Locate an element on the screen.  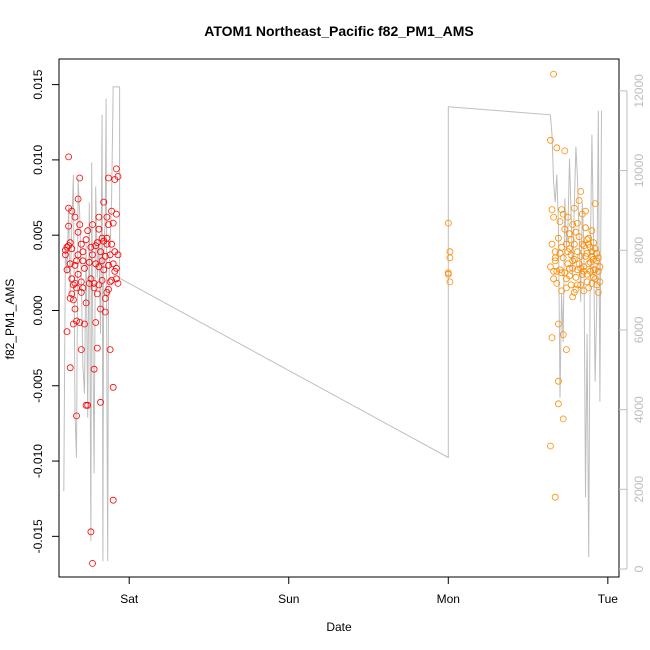
y-tick-label: 0.010 is located at coordinates (38, 160).